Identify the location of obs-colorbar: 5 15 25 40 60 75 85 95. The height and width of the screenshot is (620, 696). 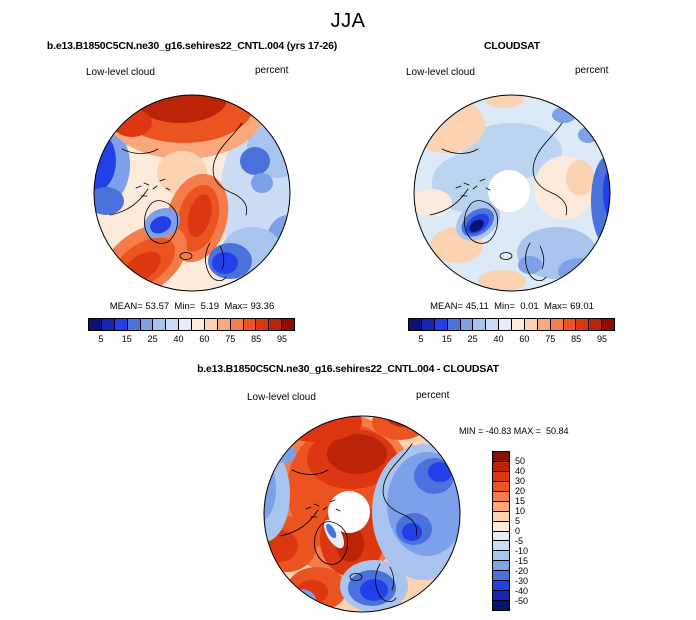
(511, 333).